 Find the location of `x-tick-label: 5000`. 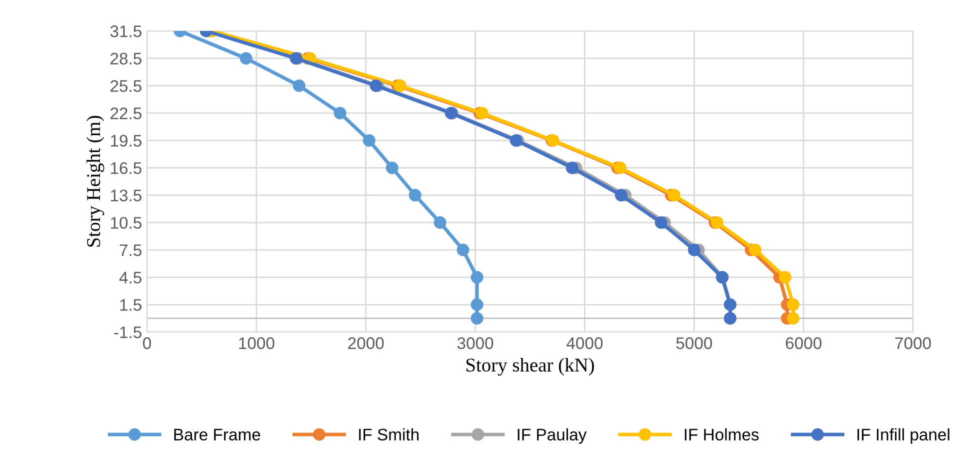

x-tick-label: 5000 is located at coordinates (694, 343).